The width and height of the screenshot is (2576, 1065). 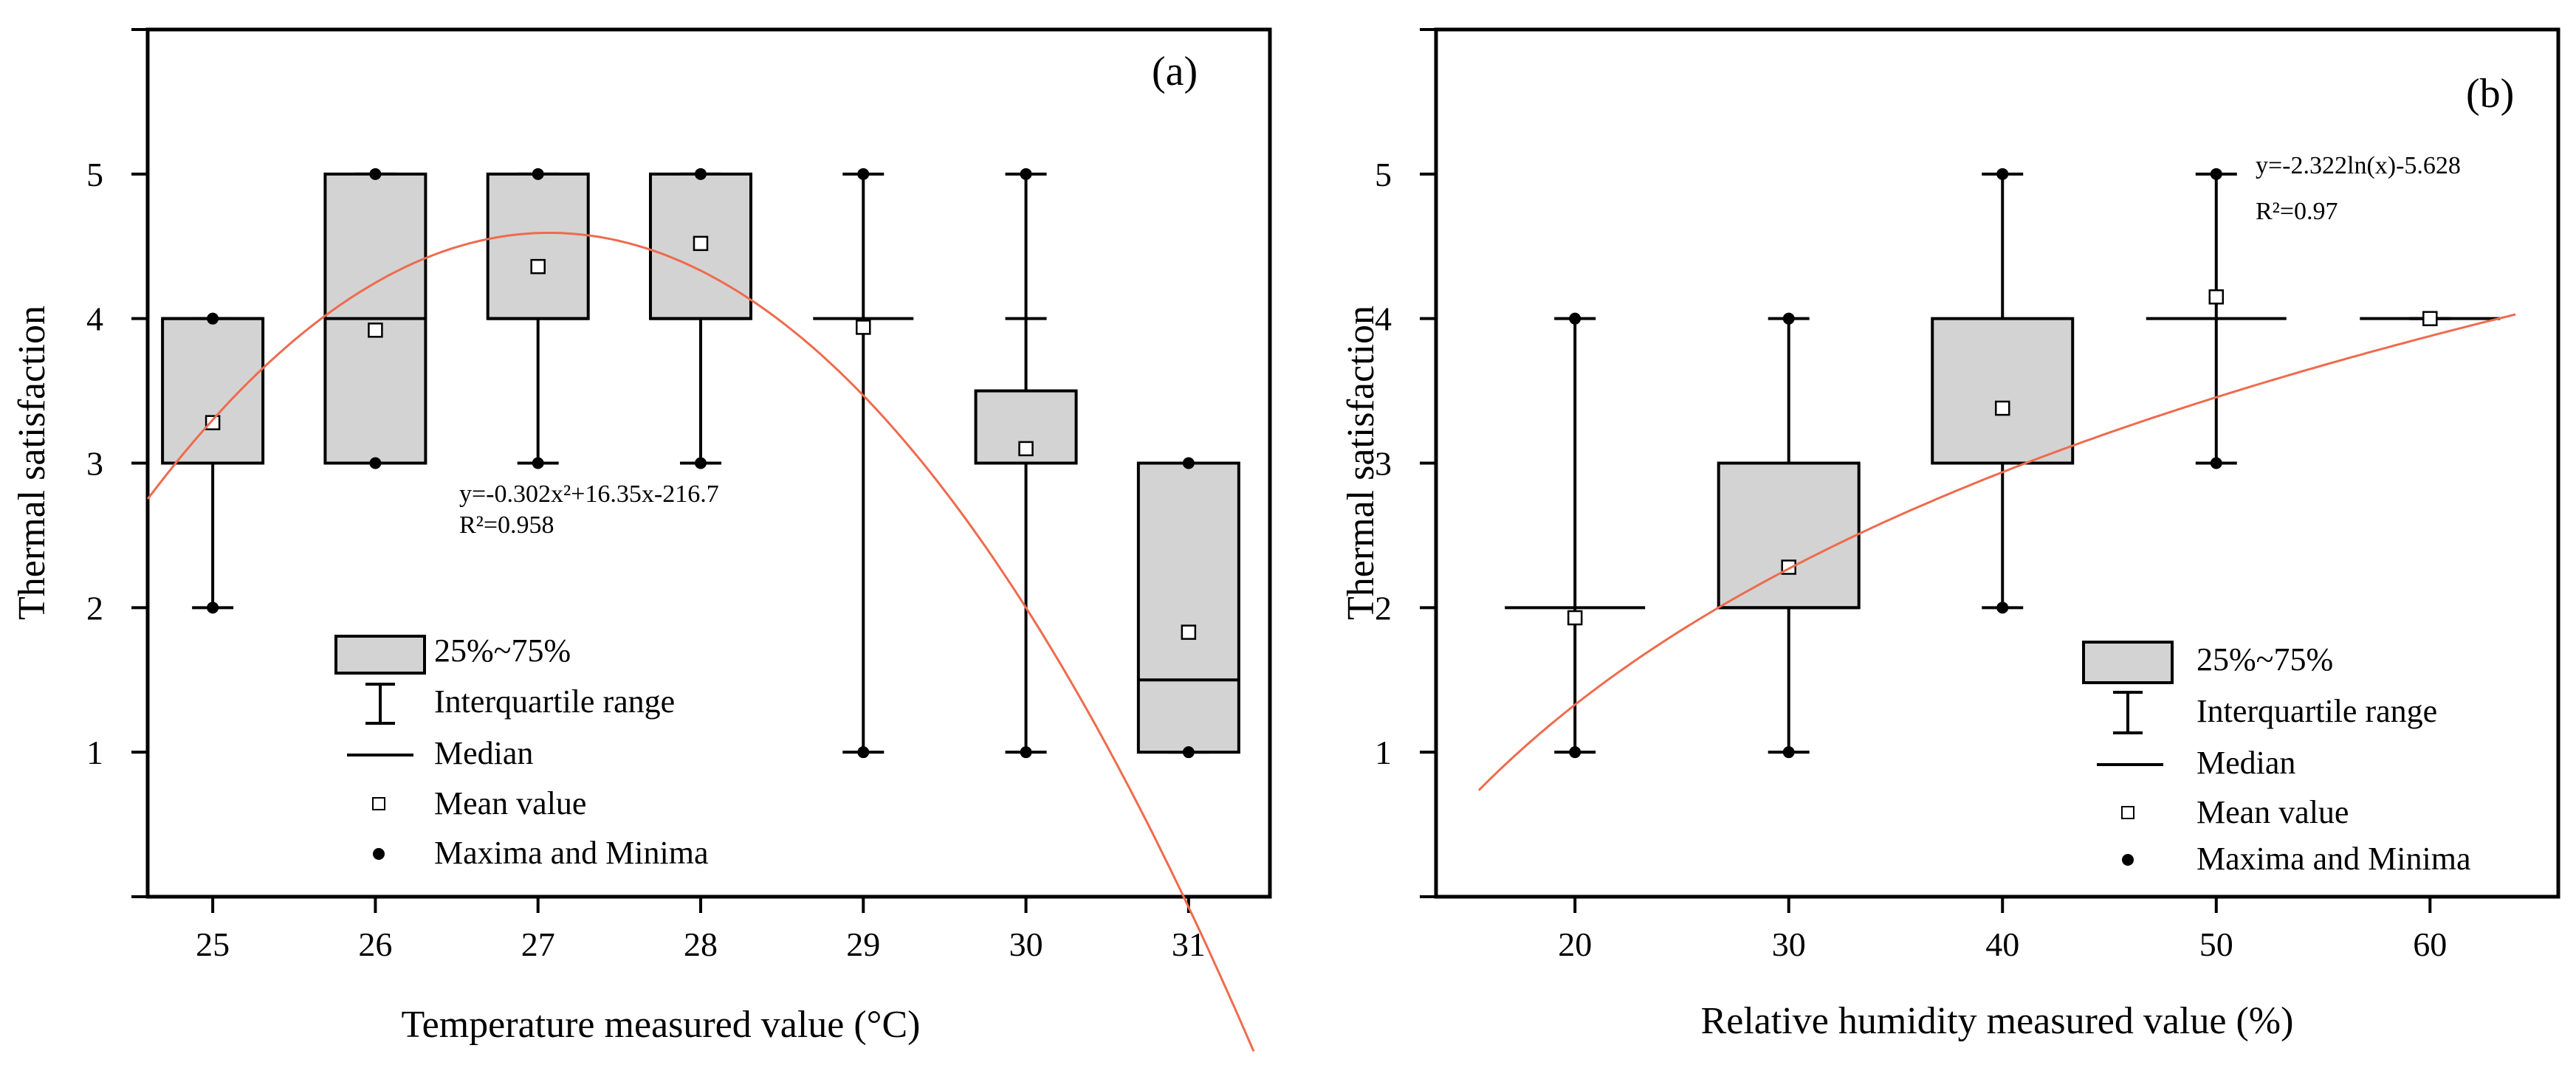 What do you see at coordinates (1189, 944) in the screenshot?
I see `x-tick-label: 31` at bounding box center [1189, 944].